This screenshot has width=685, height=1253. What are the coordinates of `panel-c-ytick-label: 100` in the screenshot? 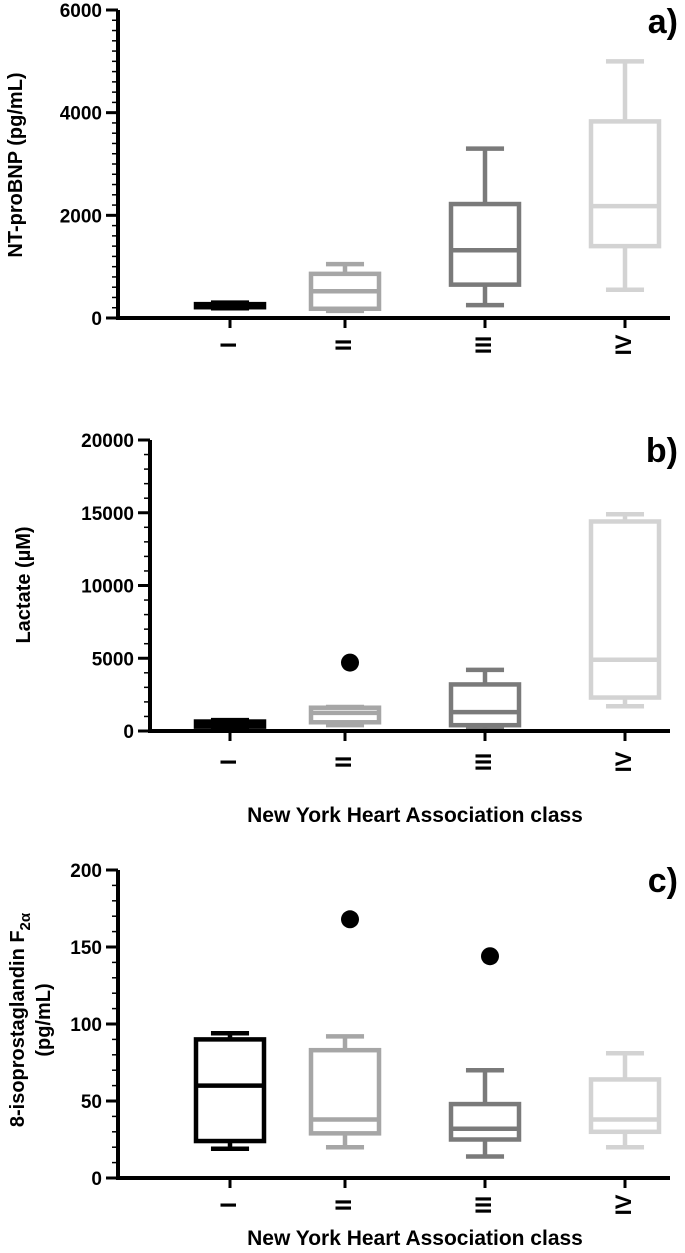 It's located at (86, 1025).